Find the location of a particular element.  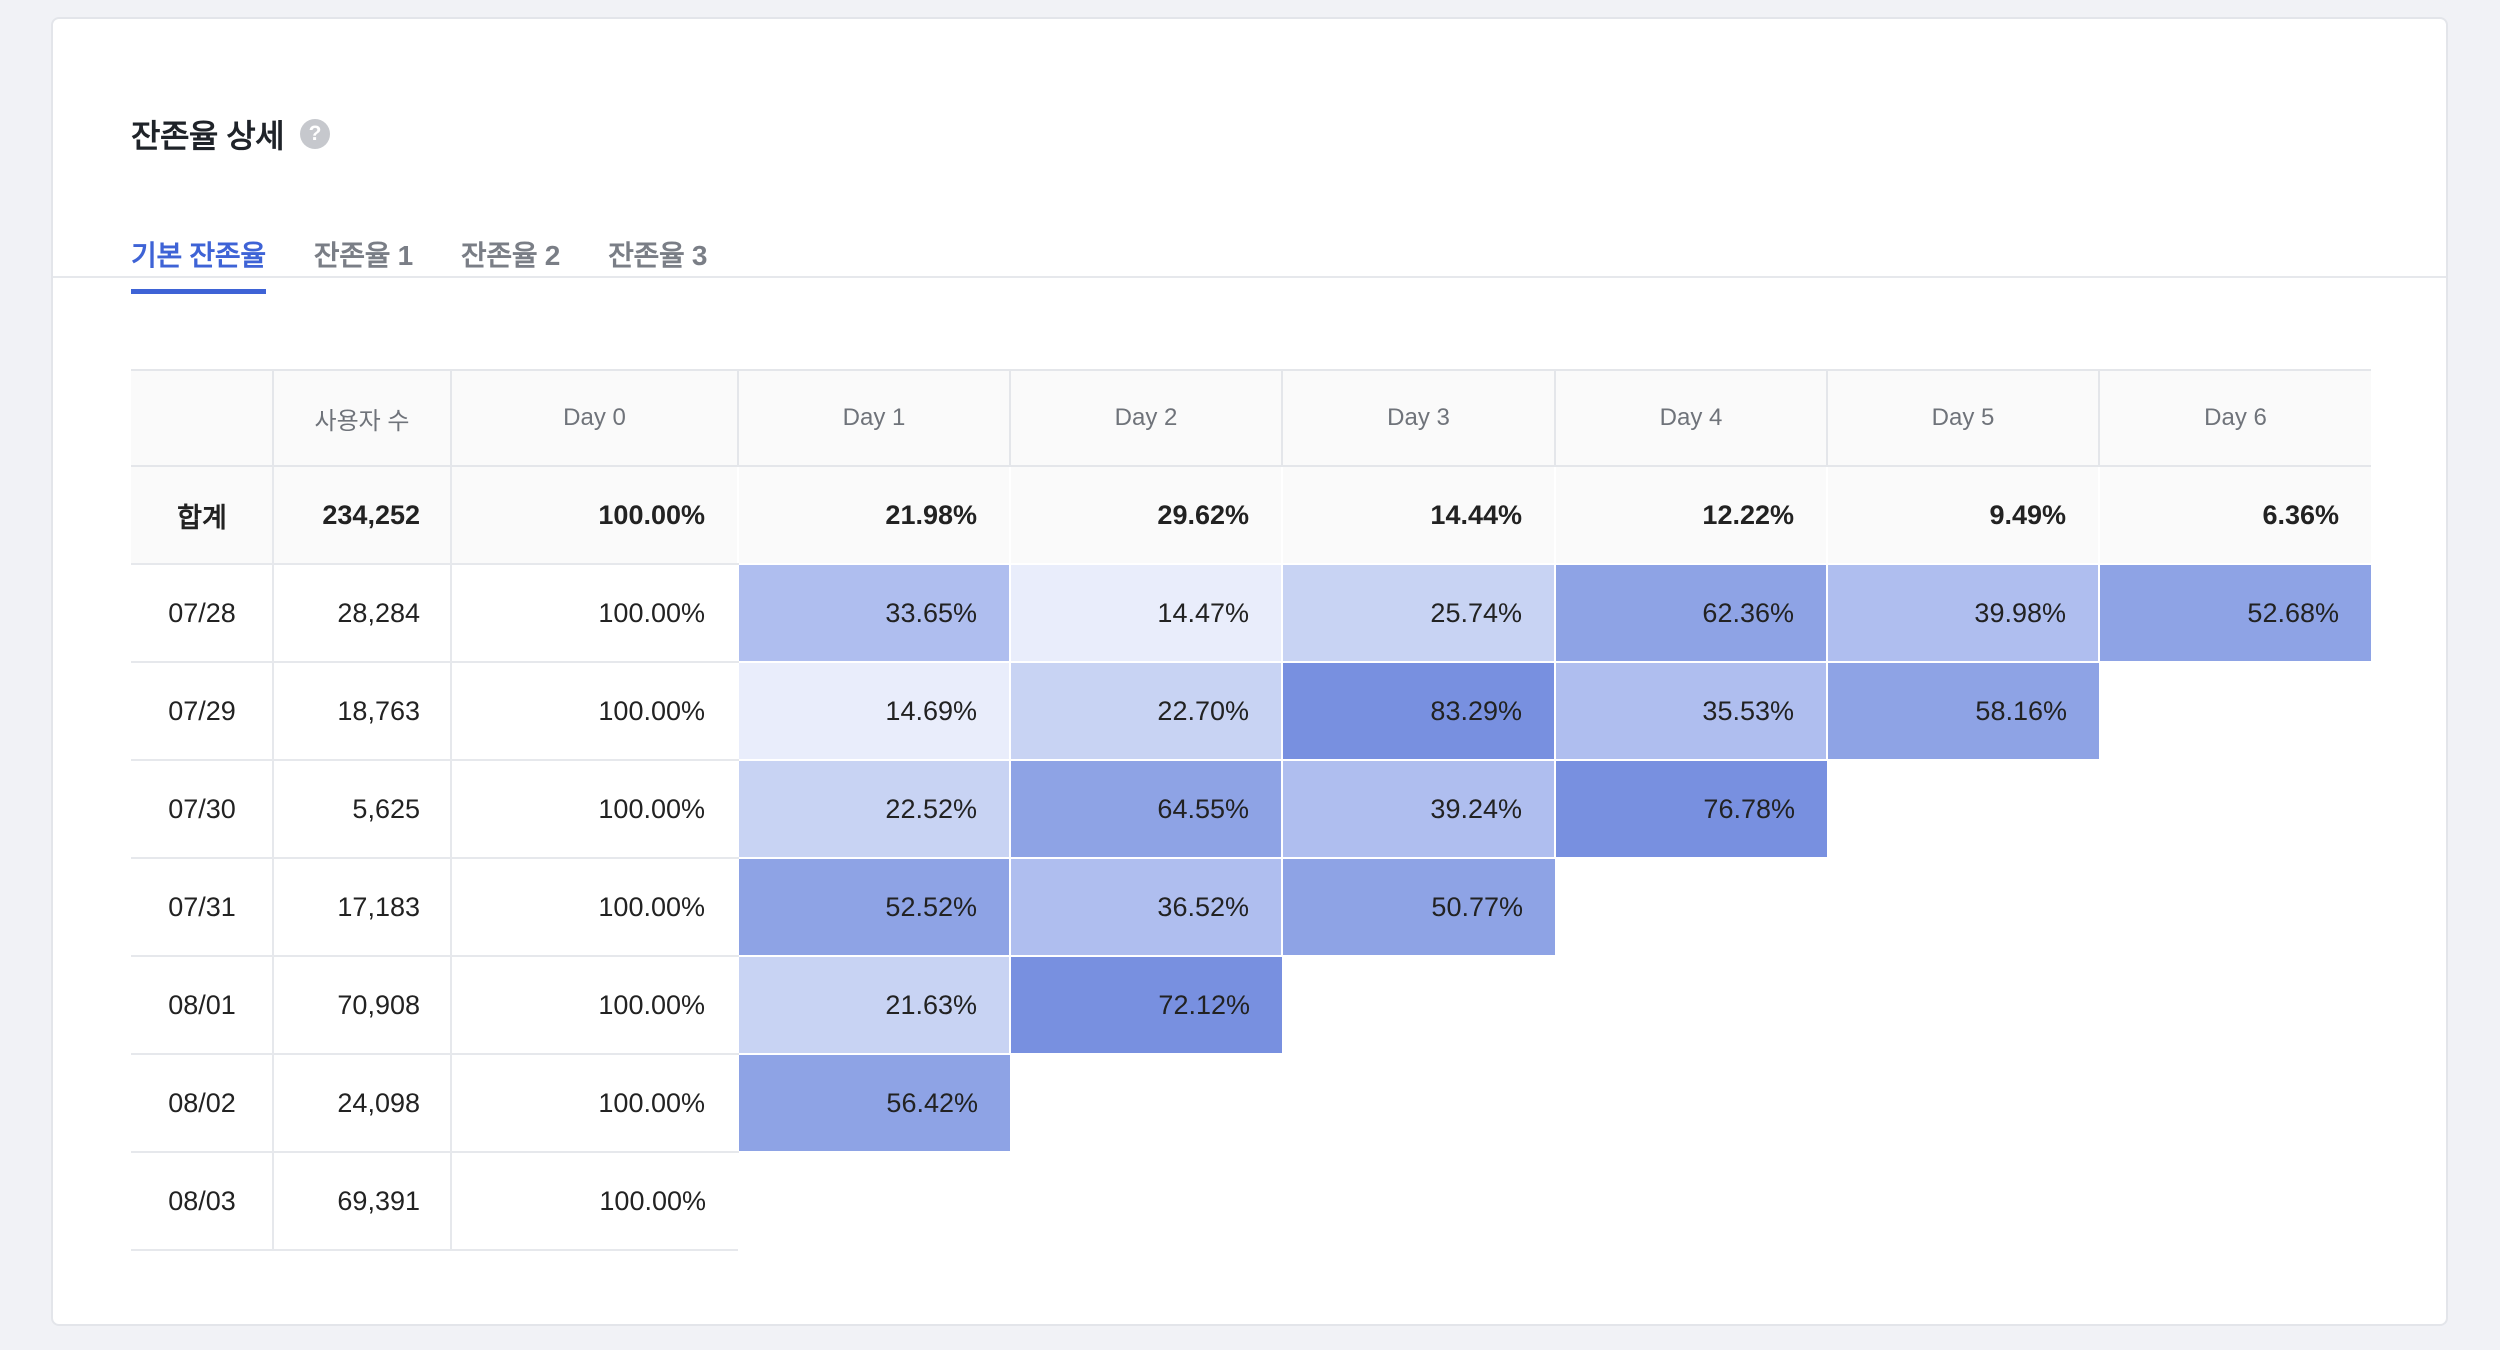

cohort-users: 69,391 is located at coordinates (361, 1201).